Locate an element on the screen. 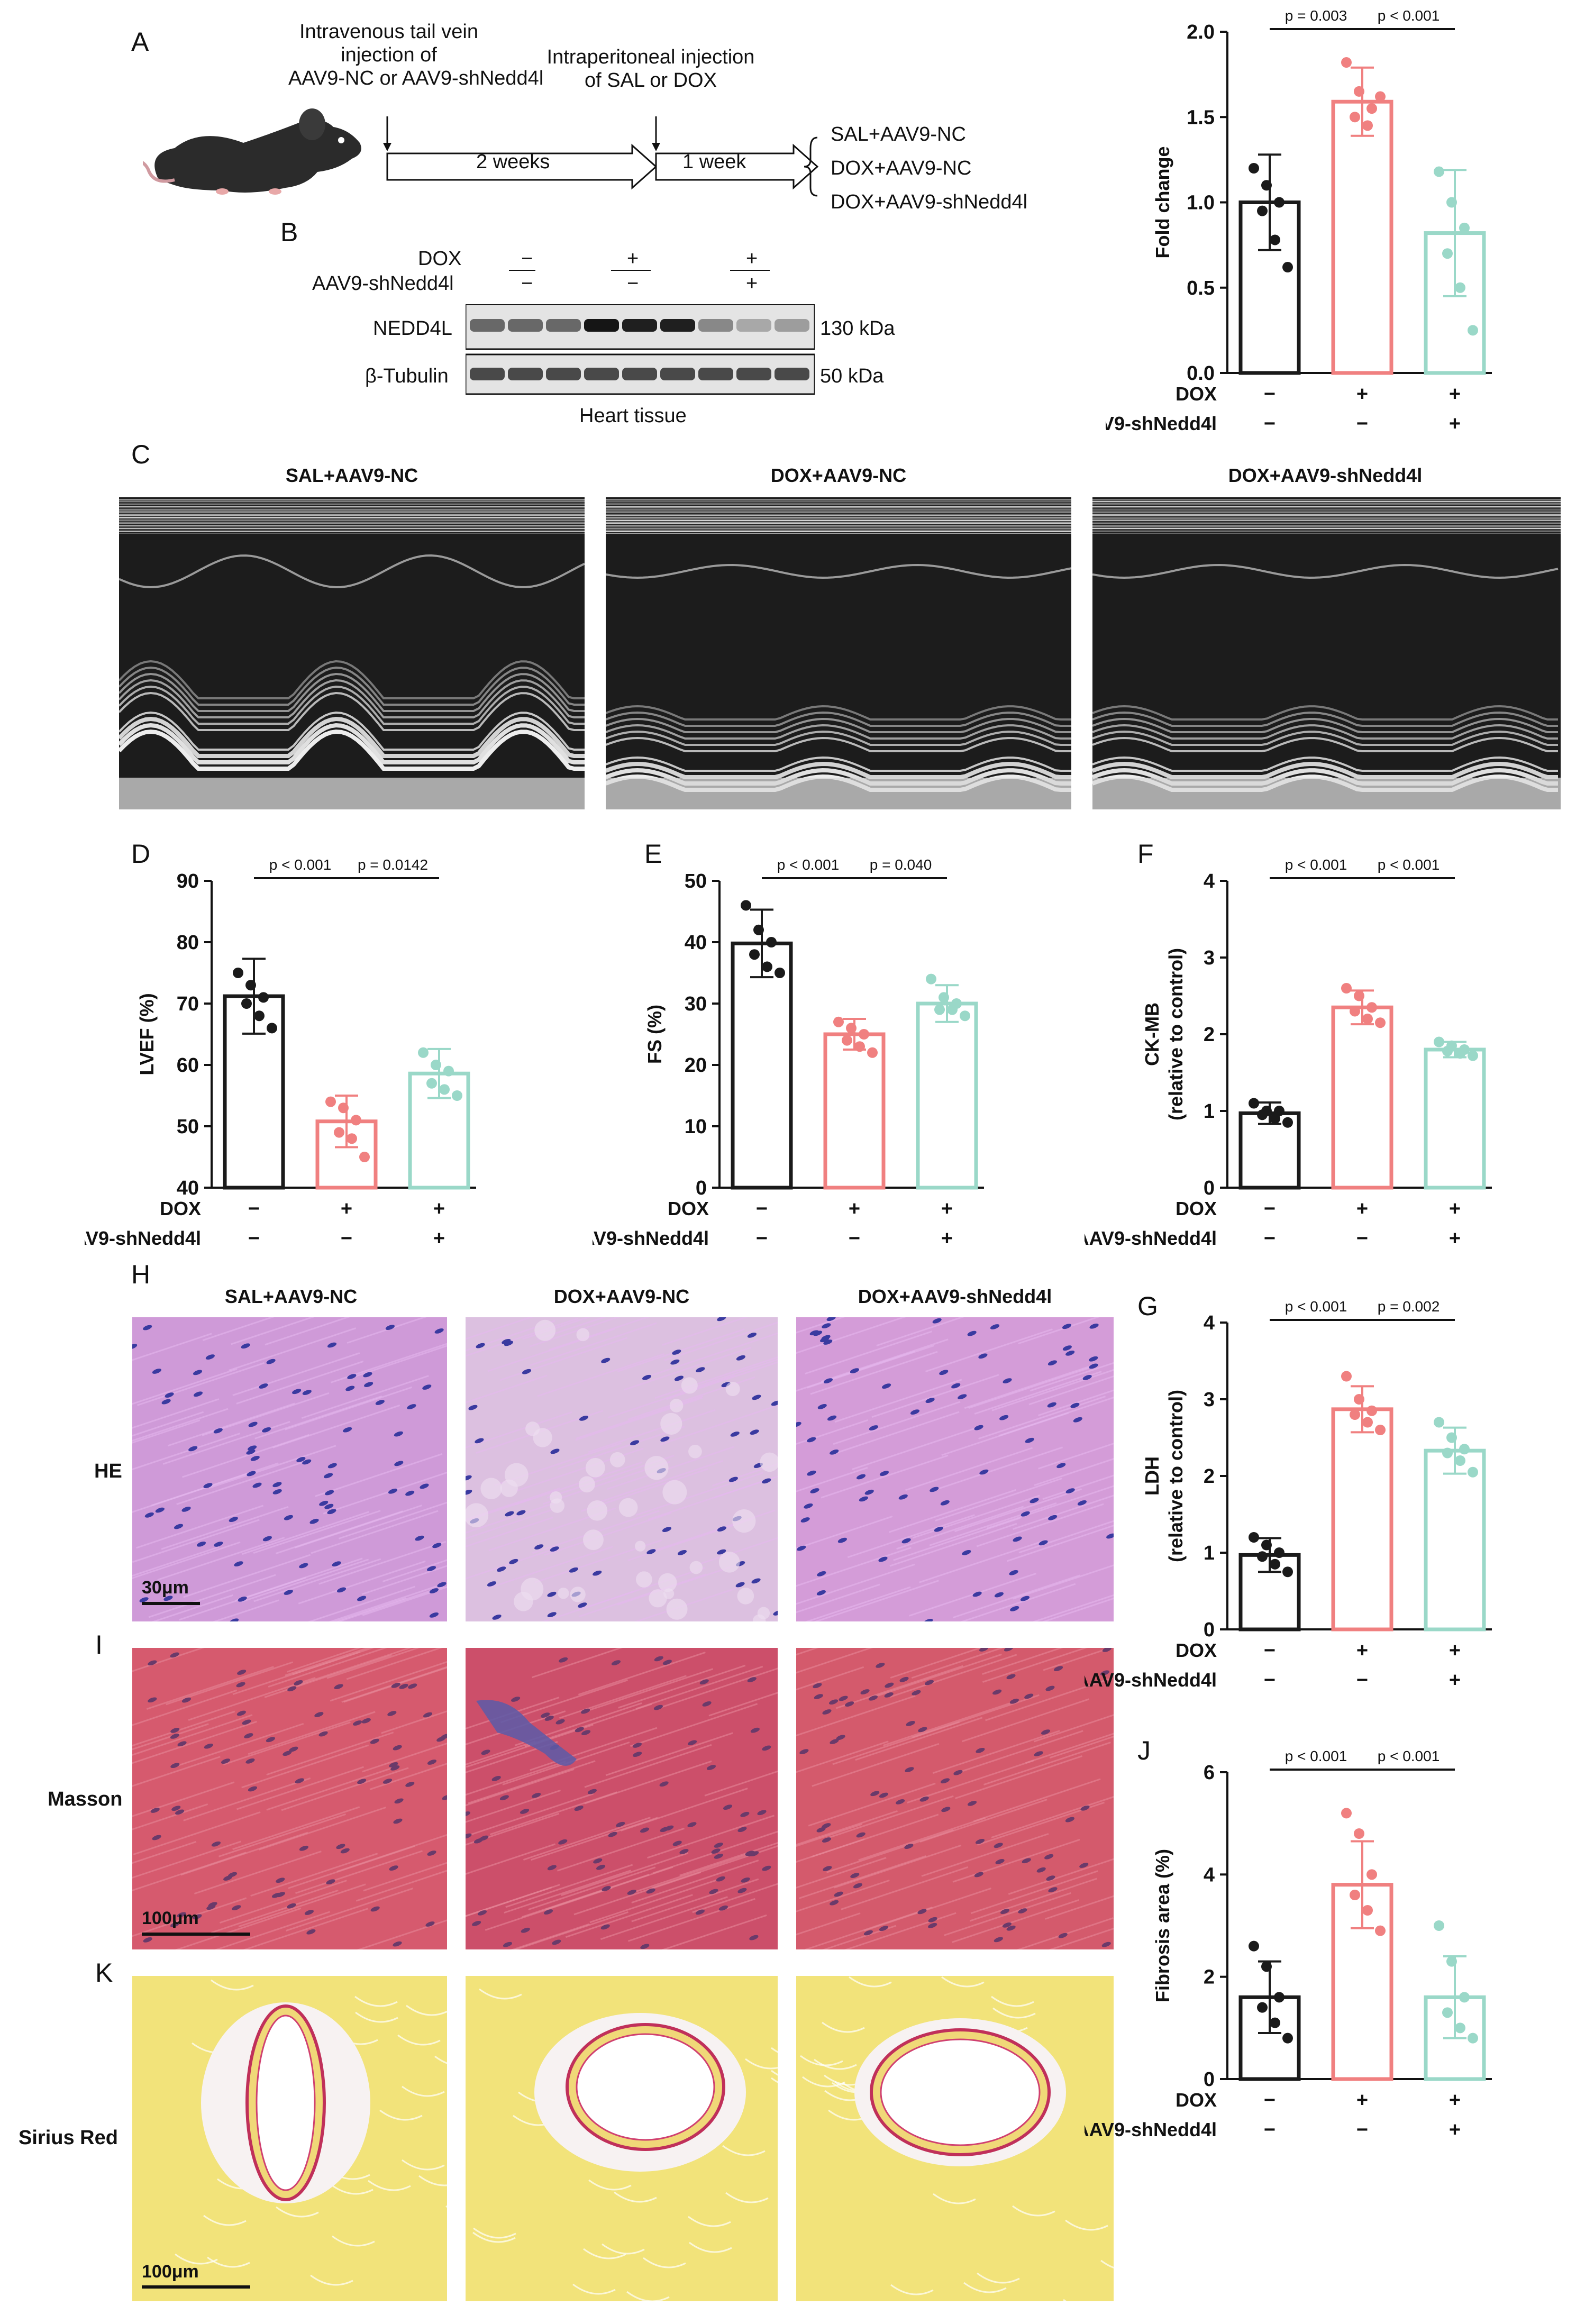  panel-label-d: D is located at coordinates (141, 854).